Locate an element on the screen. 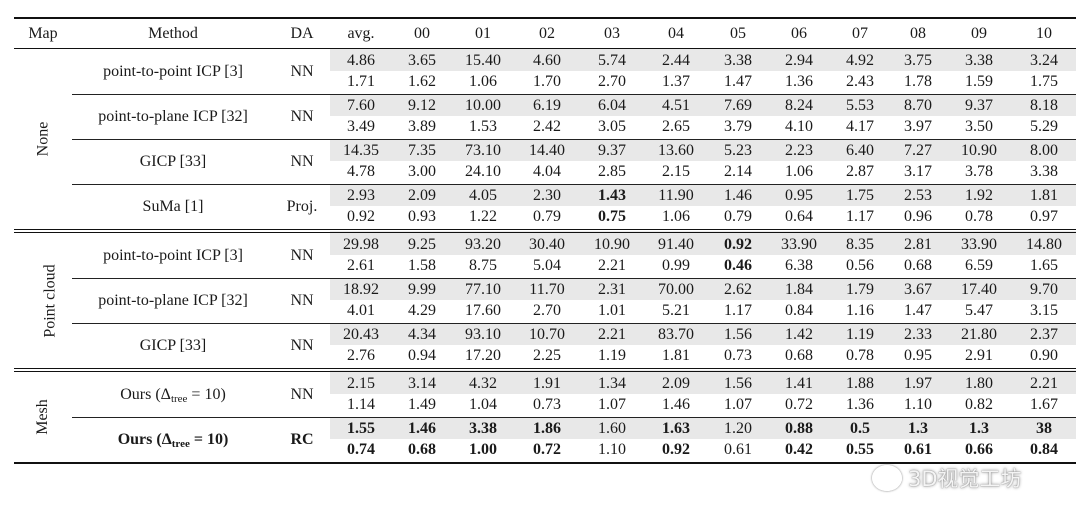 Image resolution: width=1080 pixels, height=521 pixels. header-cell: 06 is located at coordinates (799, 33).